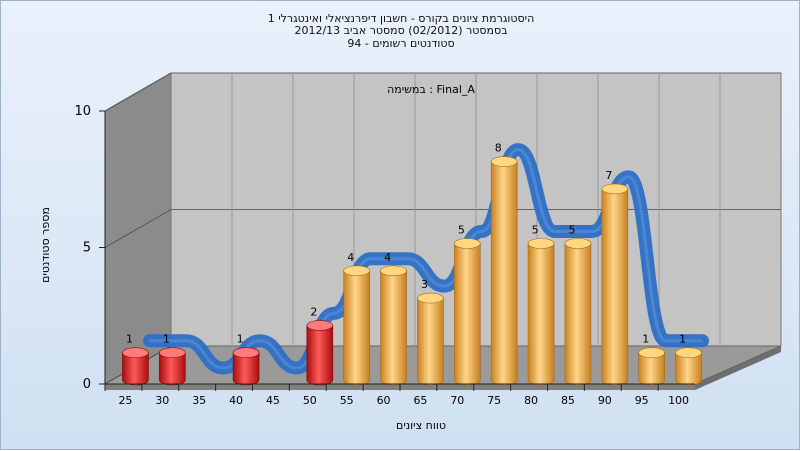 The image size is (800, 451). Describe the element at coordinates (347, 400) in the screenshot. I see `x-tick-label: 55` at that location.